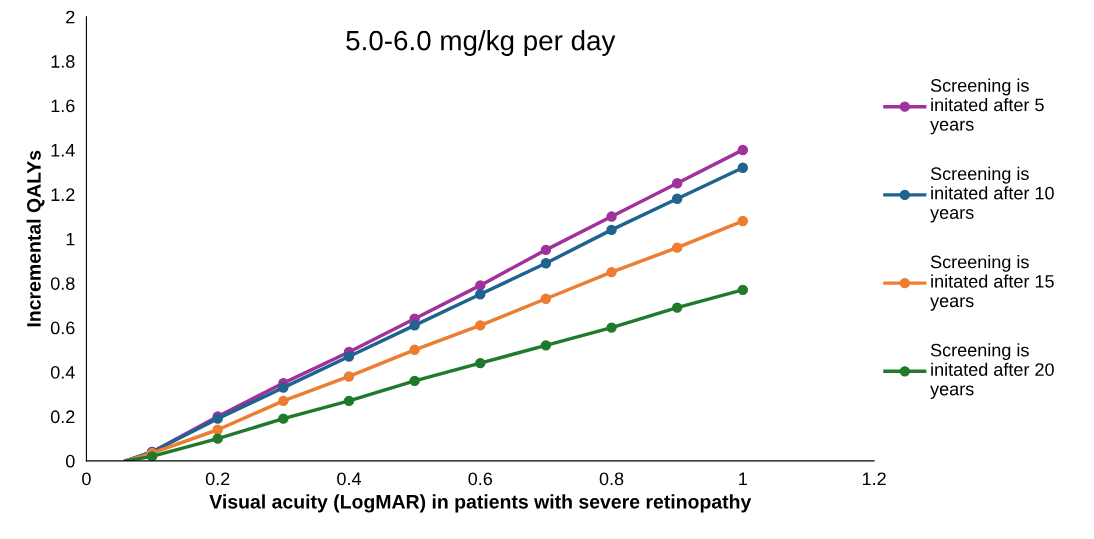 This screenshot has width=1094, height=539. What do you see at coordinates (62, 417) in the screenshot?
I see `y-tick-label: 0.2` at bounding box center [62, 417].